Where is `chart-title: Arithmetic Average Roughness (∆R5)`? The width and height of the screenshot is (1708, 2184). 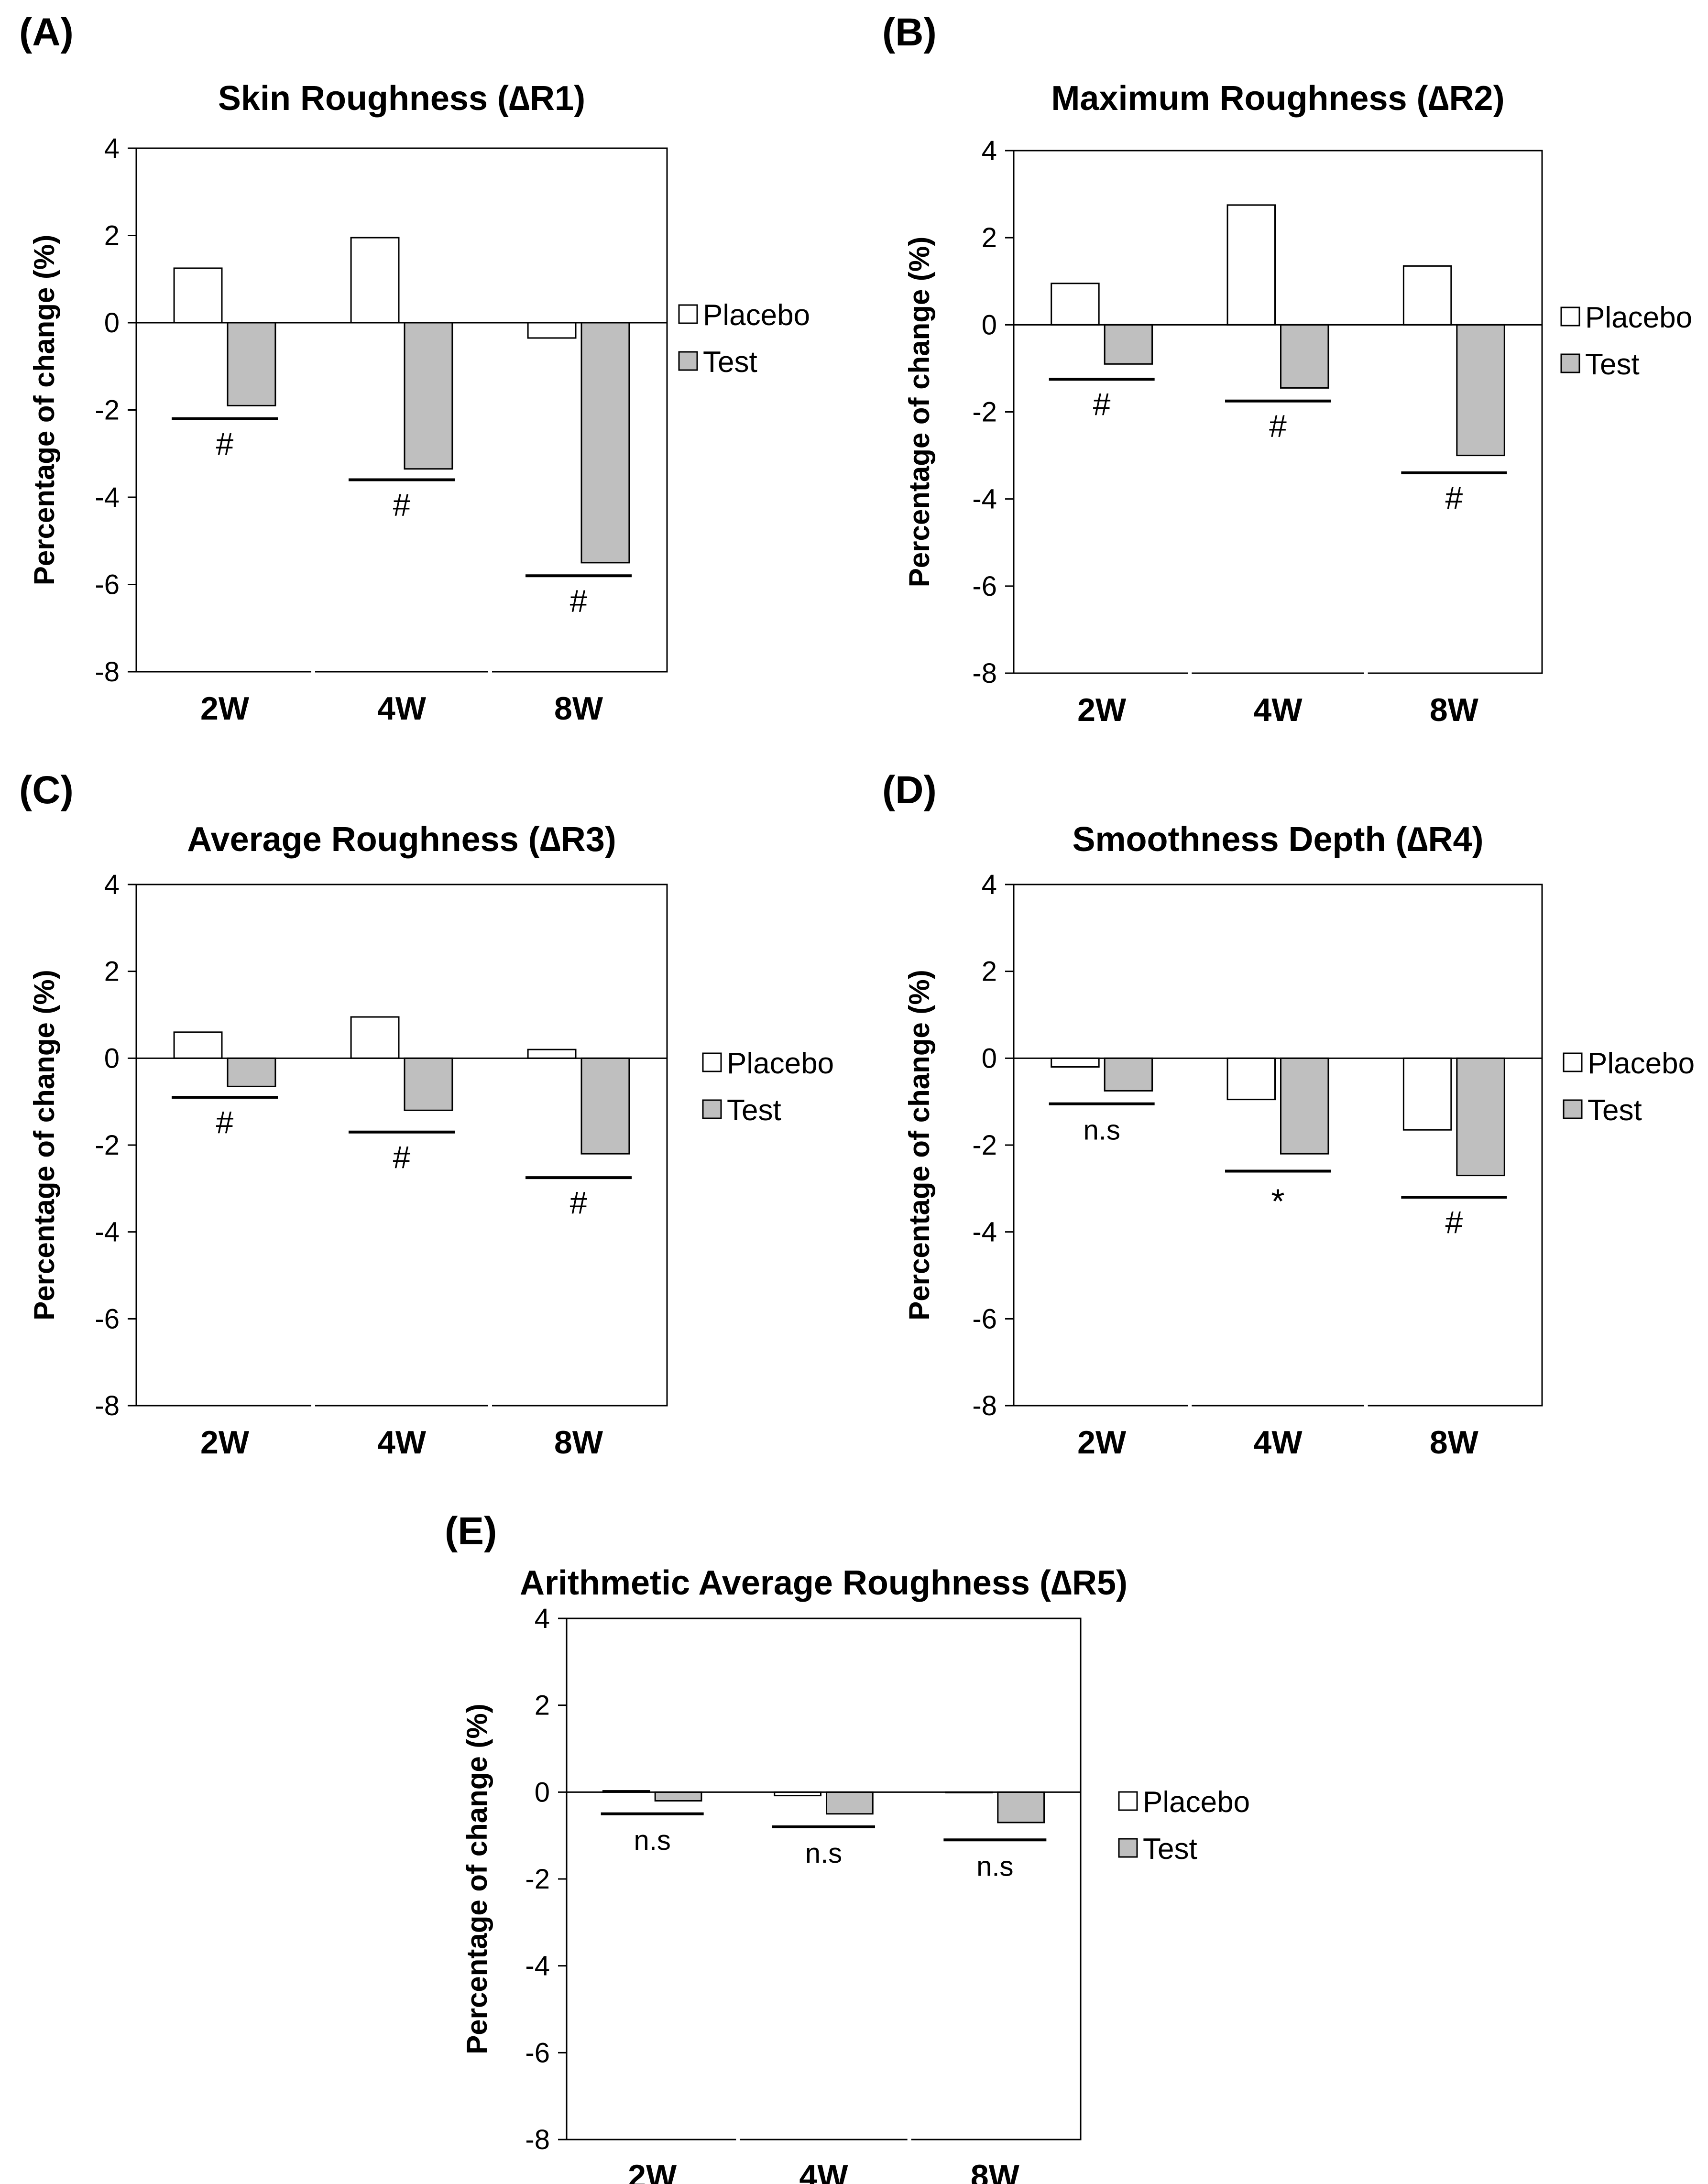
chart-title: Arithmetic Average Roughness (∆R5) is located at coordinates (824, 1583).